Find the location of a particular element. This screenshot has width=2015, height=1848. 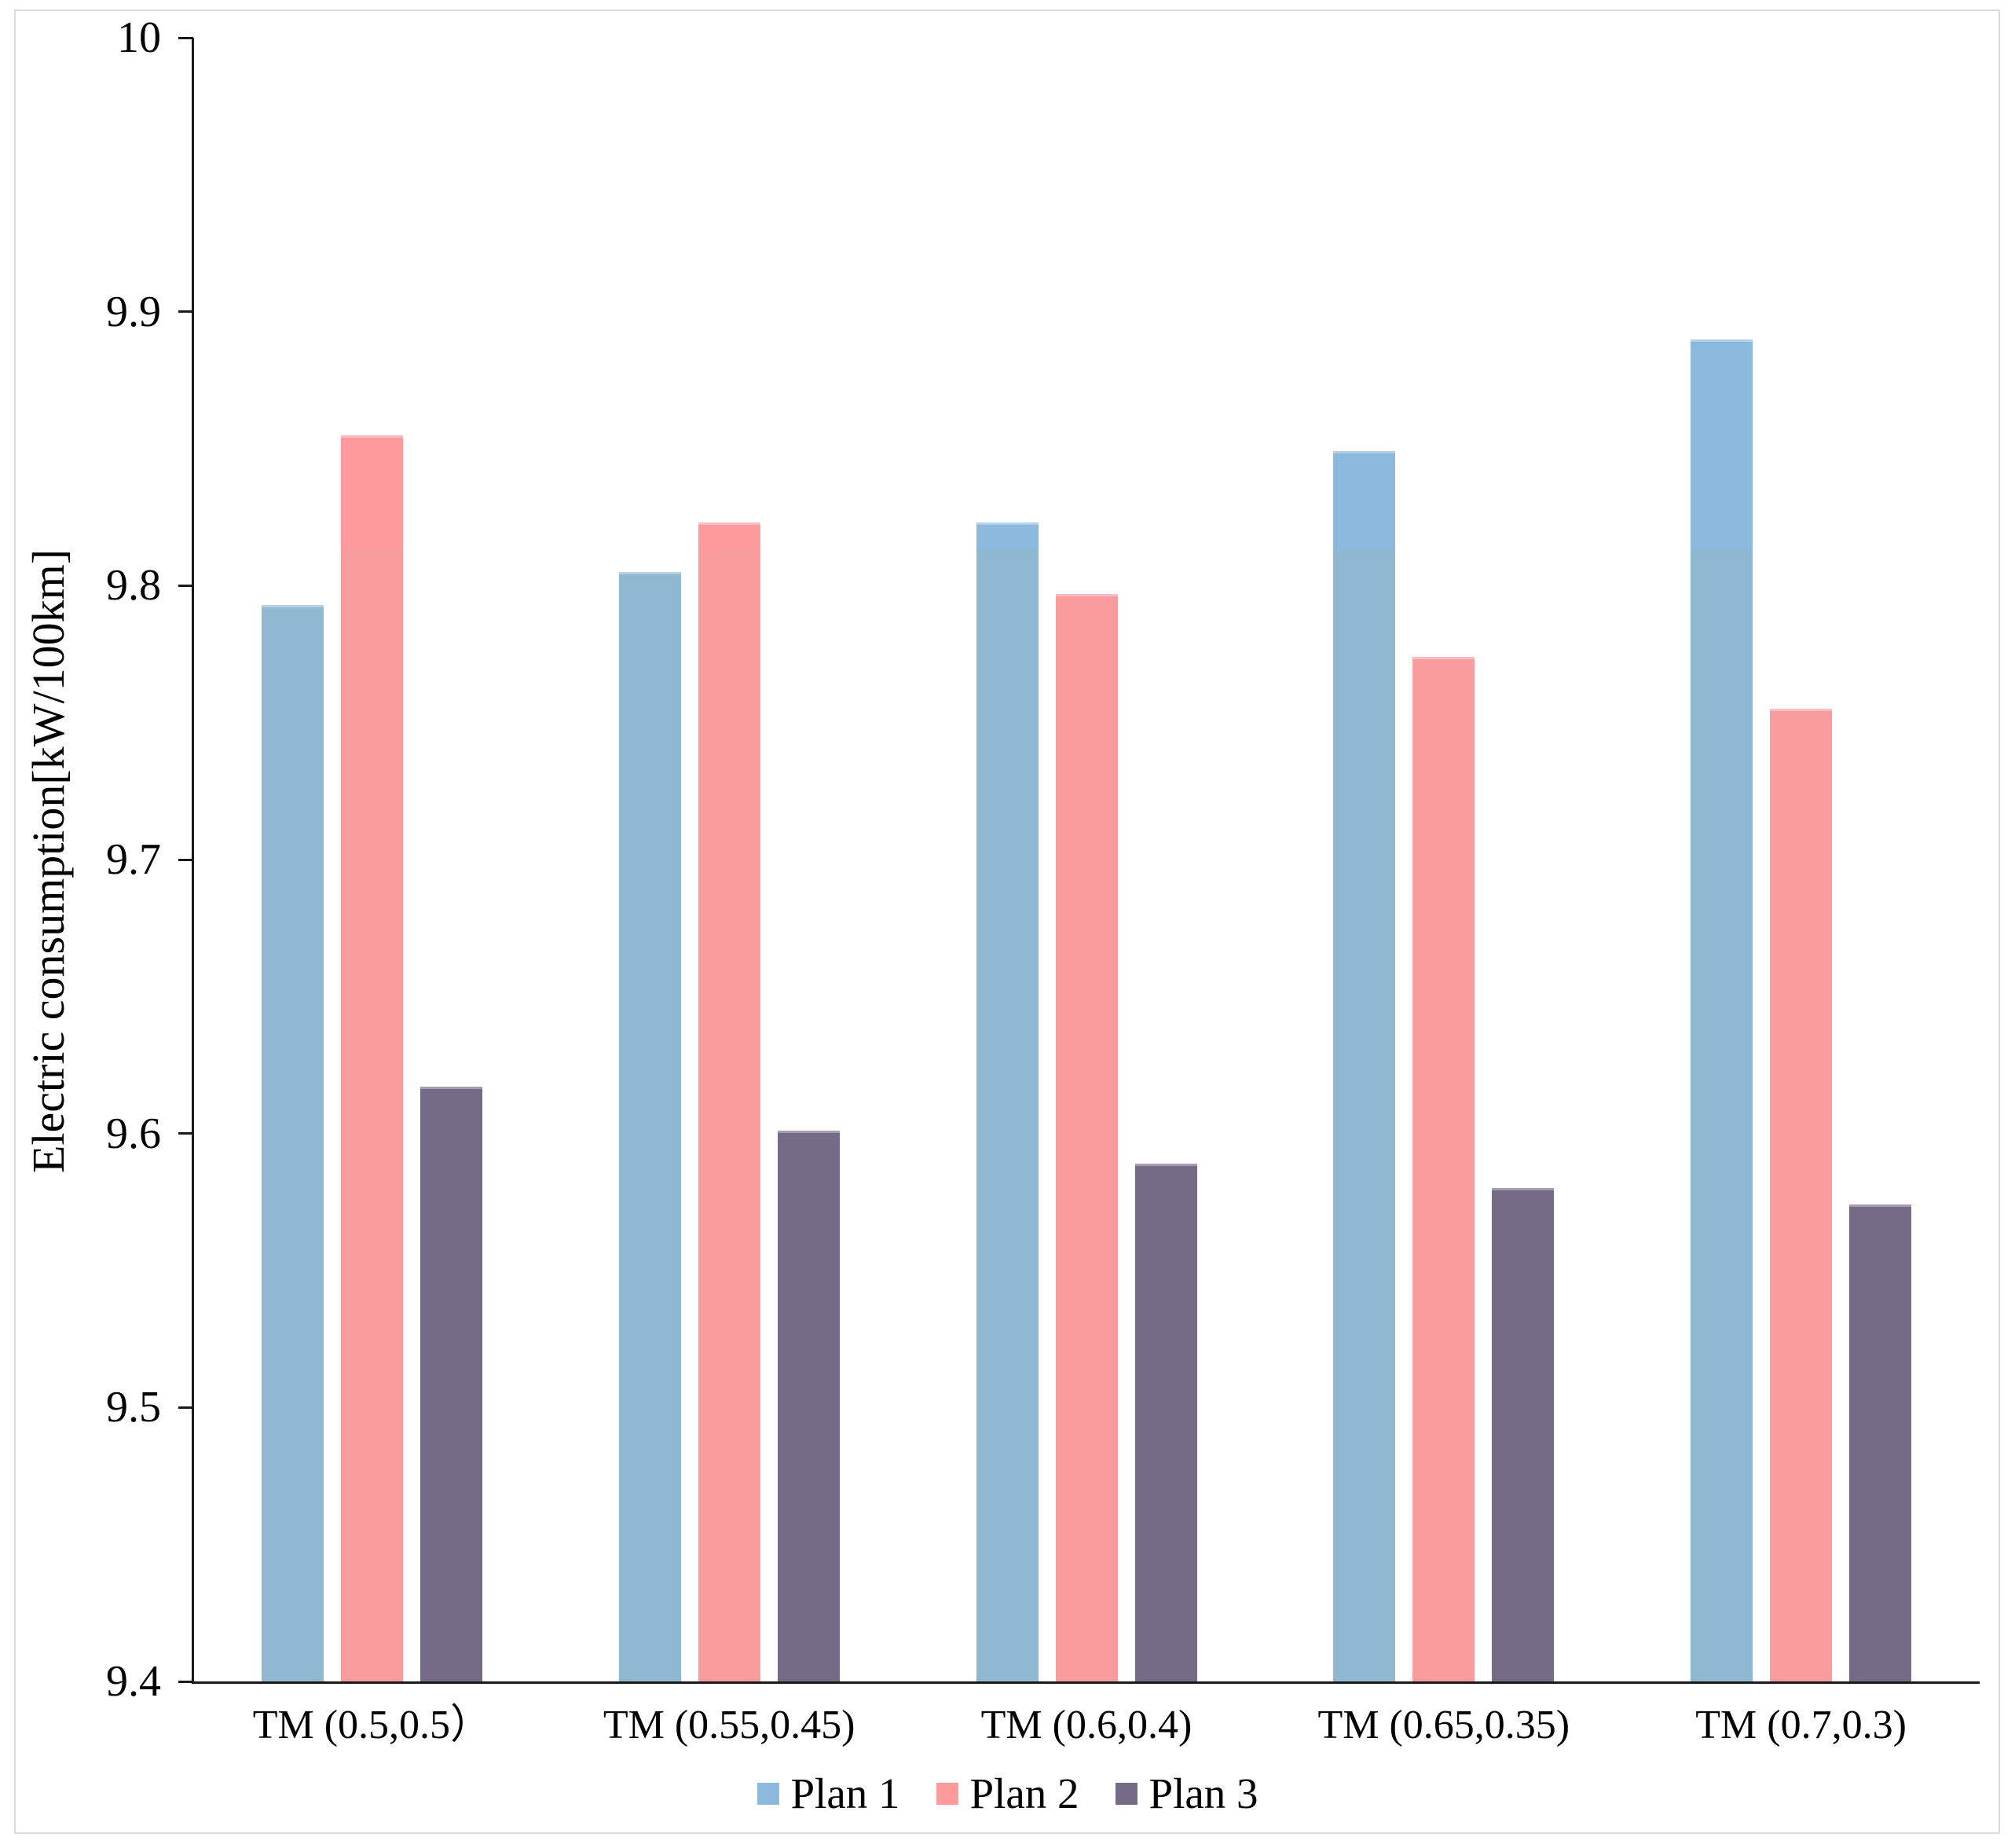

y-tick-label: 9.5 is located at coordinates (133, 1407).